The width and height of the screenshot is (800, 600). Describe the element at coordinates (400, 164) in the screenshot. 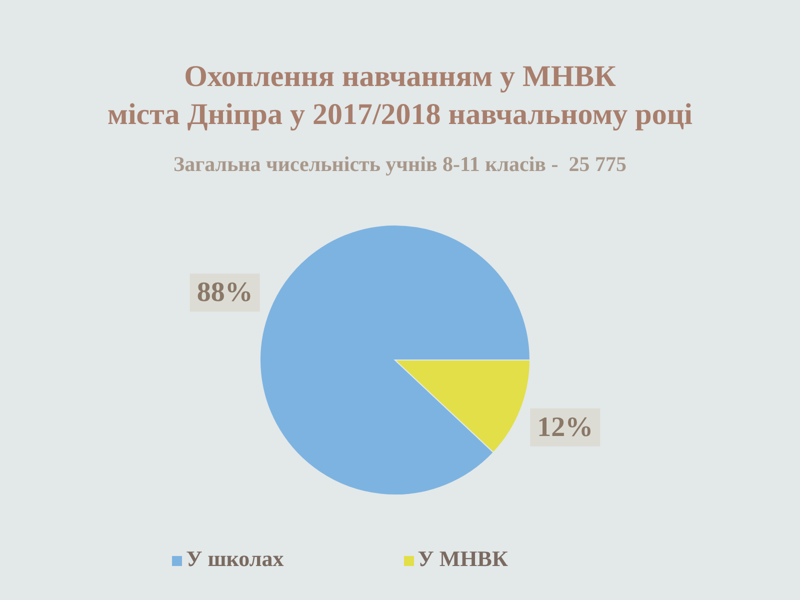

I see `chart-subtitle: Загальна чисельність учнів 8-11 класів - 25 775` at that location.